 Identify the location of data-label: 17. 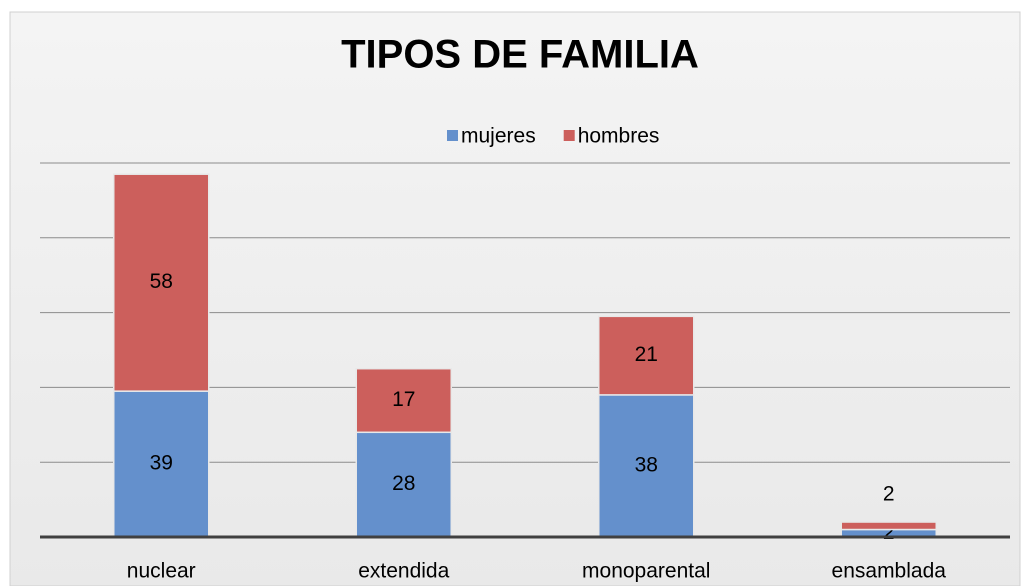
(403, 399).